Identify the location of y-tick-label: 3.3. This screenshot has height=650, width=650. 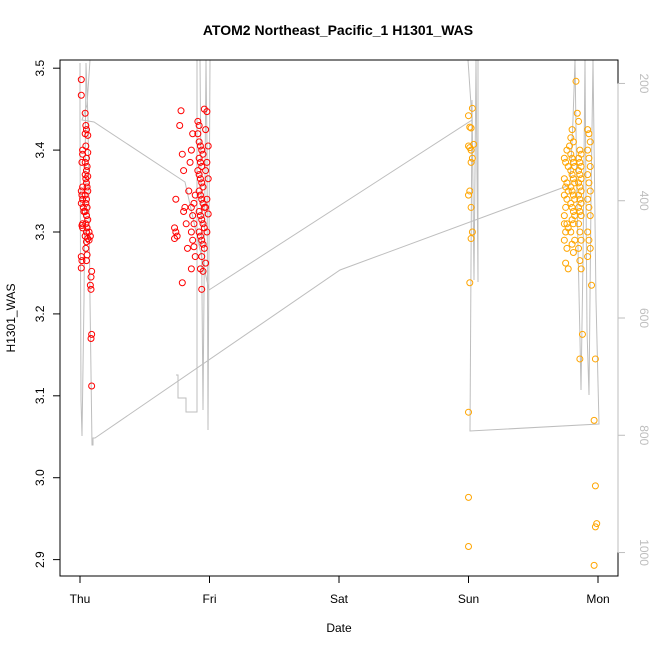
(40, 231).